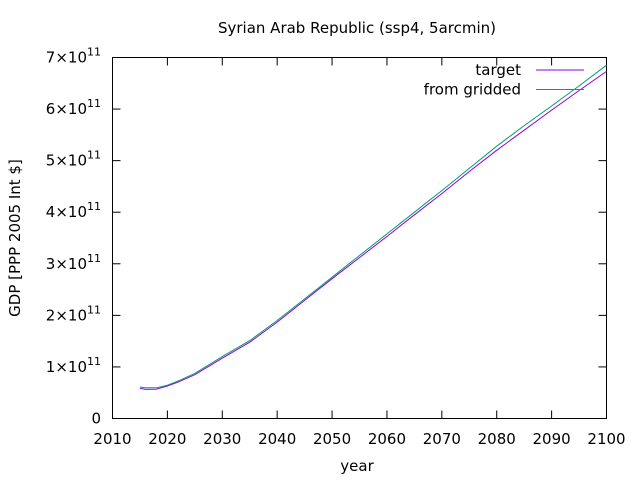 The image size is (640, 480). I want to click on x-tick-label: 2080, so click(497, 439).